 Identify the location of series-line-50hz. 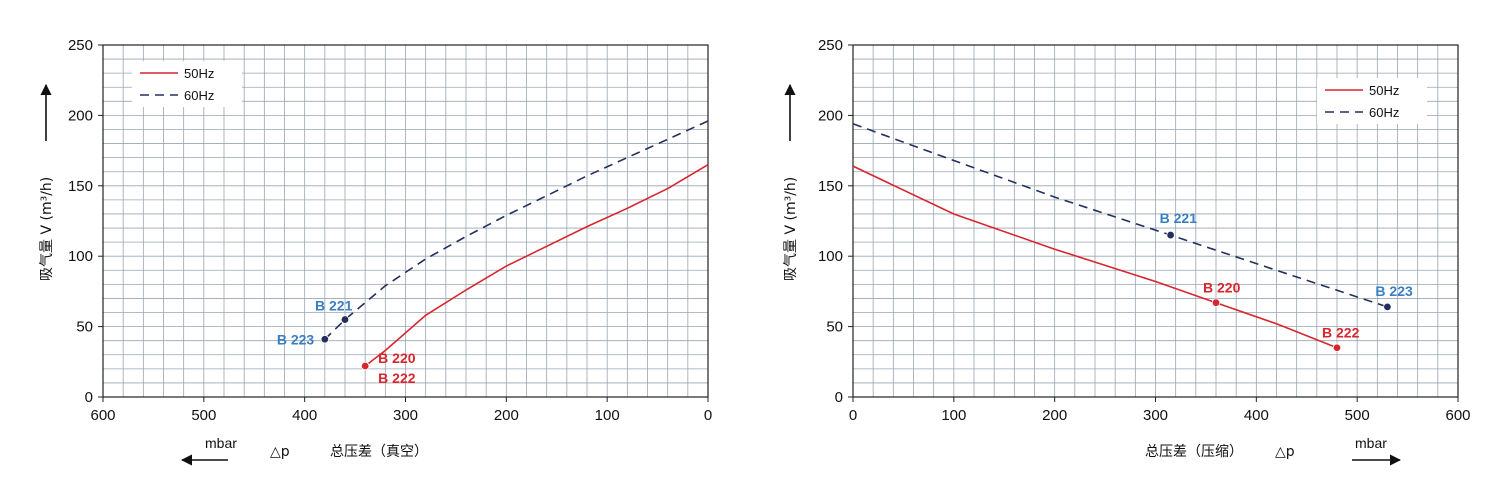
(536, 265).